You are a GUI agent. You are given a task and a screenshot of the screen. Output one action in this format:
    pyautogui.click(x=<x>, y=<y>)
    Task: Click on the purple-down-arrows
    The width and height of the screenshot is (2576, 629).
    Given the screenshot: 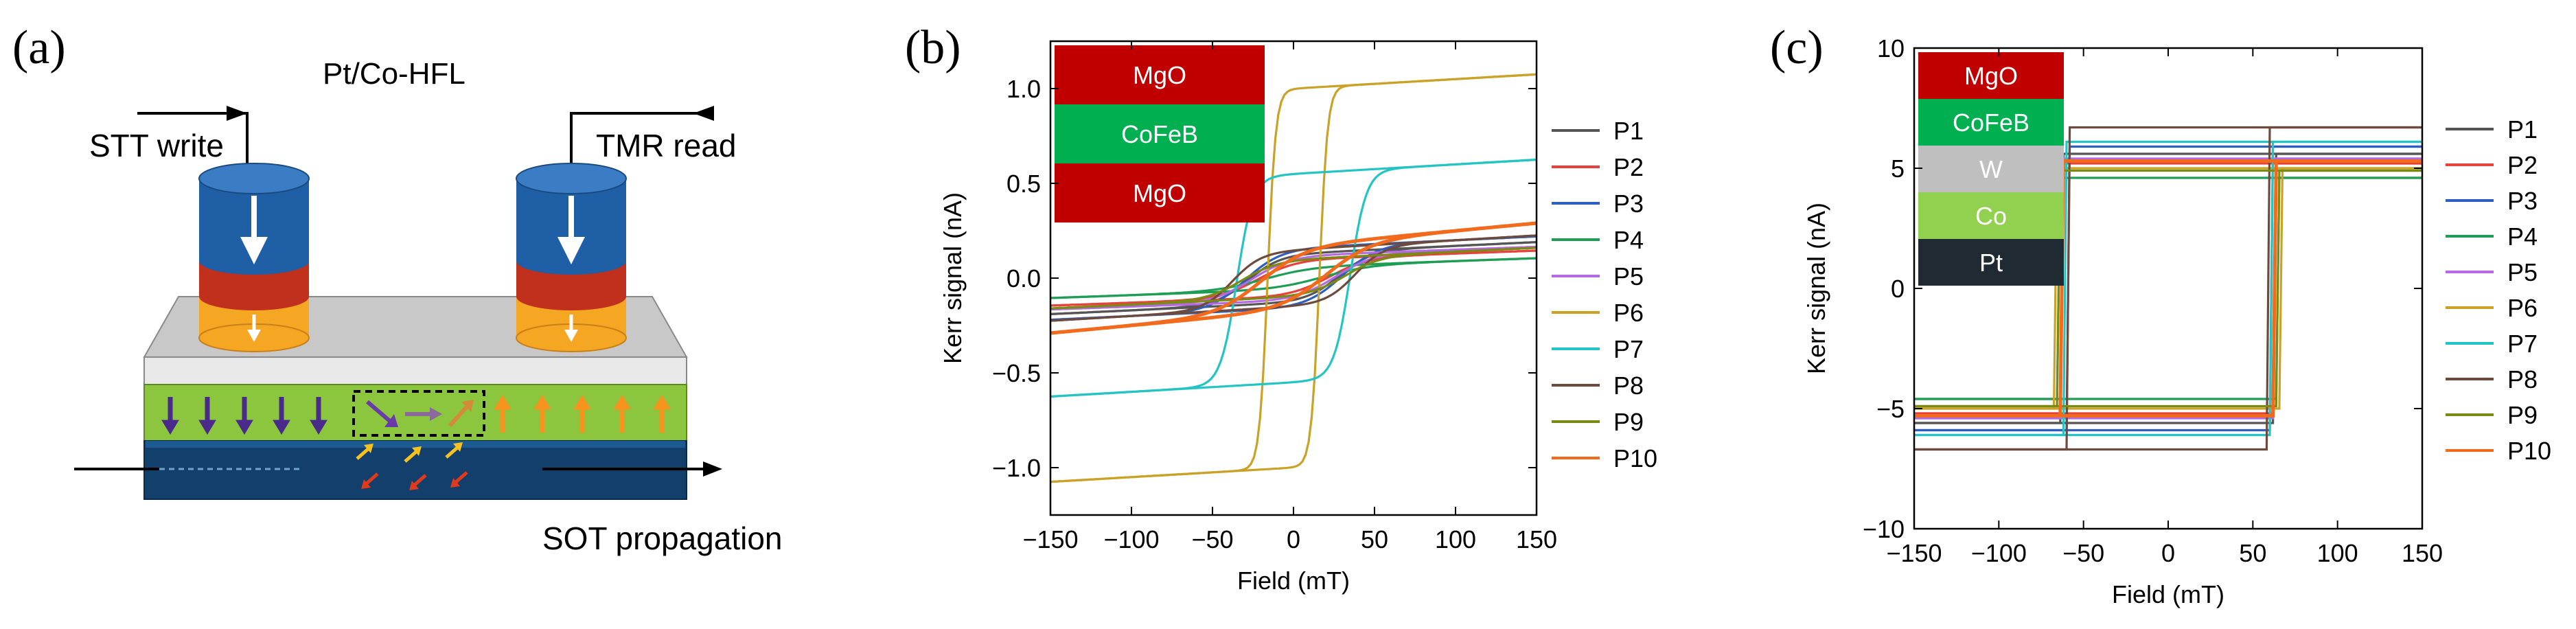 What is the action you would take?
    pyautogui.click(x=244, y=416)
    